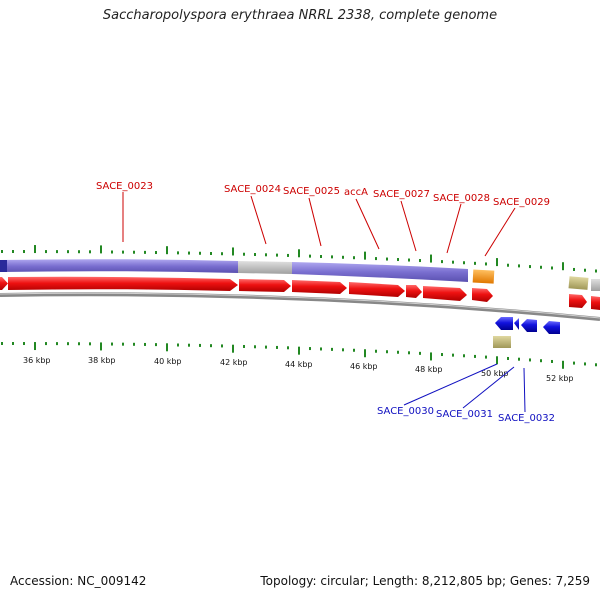 The image size is (600, 600). Describe the element at coordinates (252, 189) in the screenshot. I see `gene-label: SACE_0024` at that location.